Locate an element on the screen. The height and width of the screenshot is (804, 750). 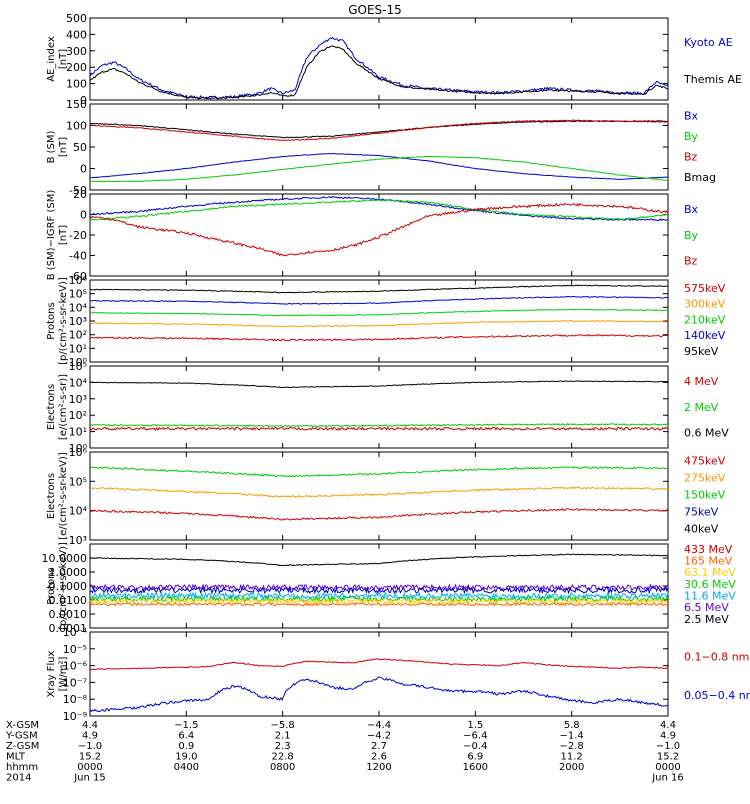
legend-entry-b_sm: By is located at coordinates (691, 136).